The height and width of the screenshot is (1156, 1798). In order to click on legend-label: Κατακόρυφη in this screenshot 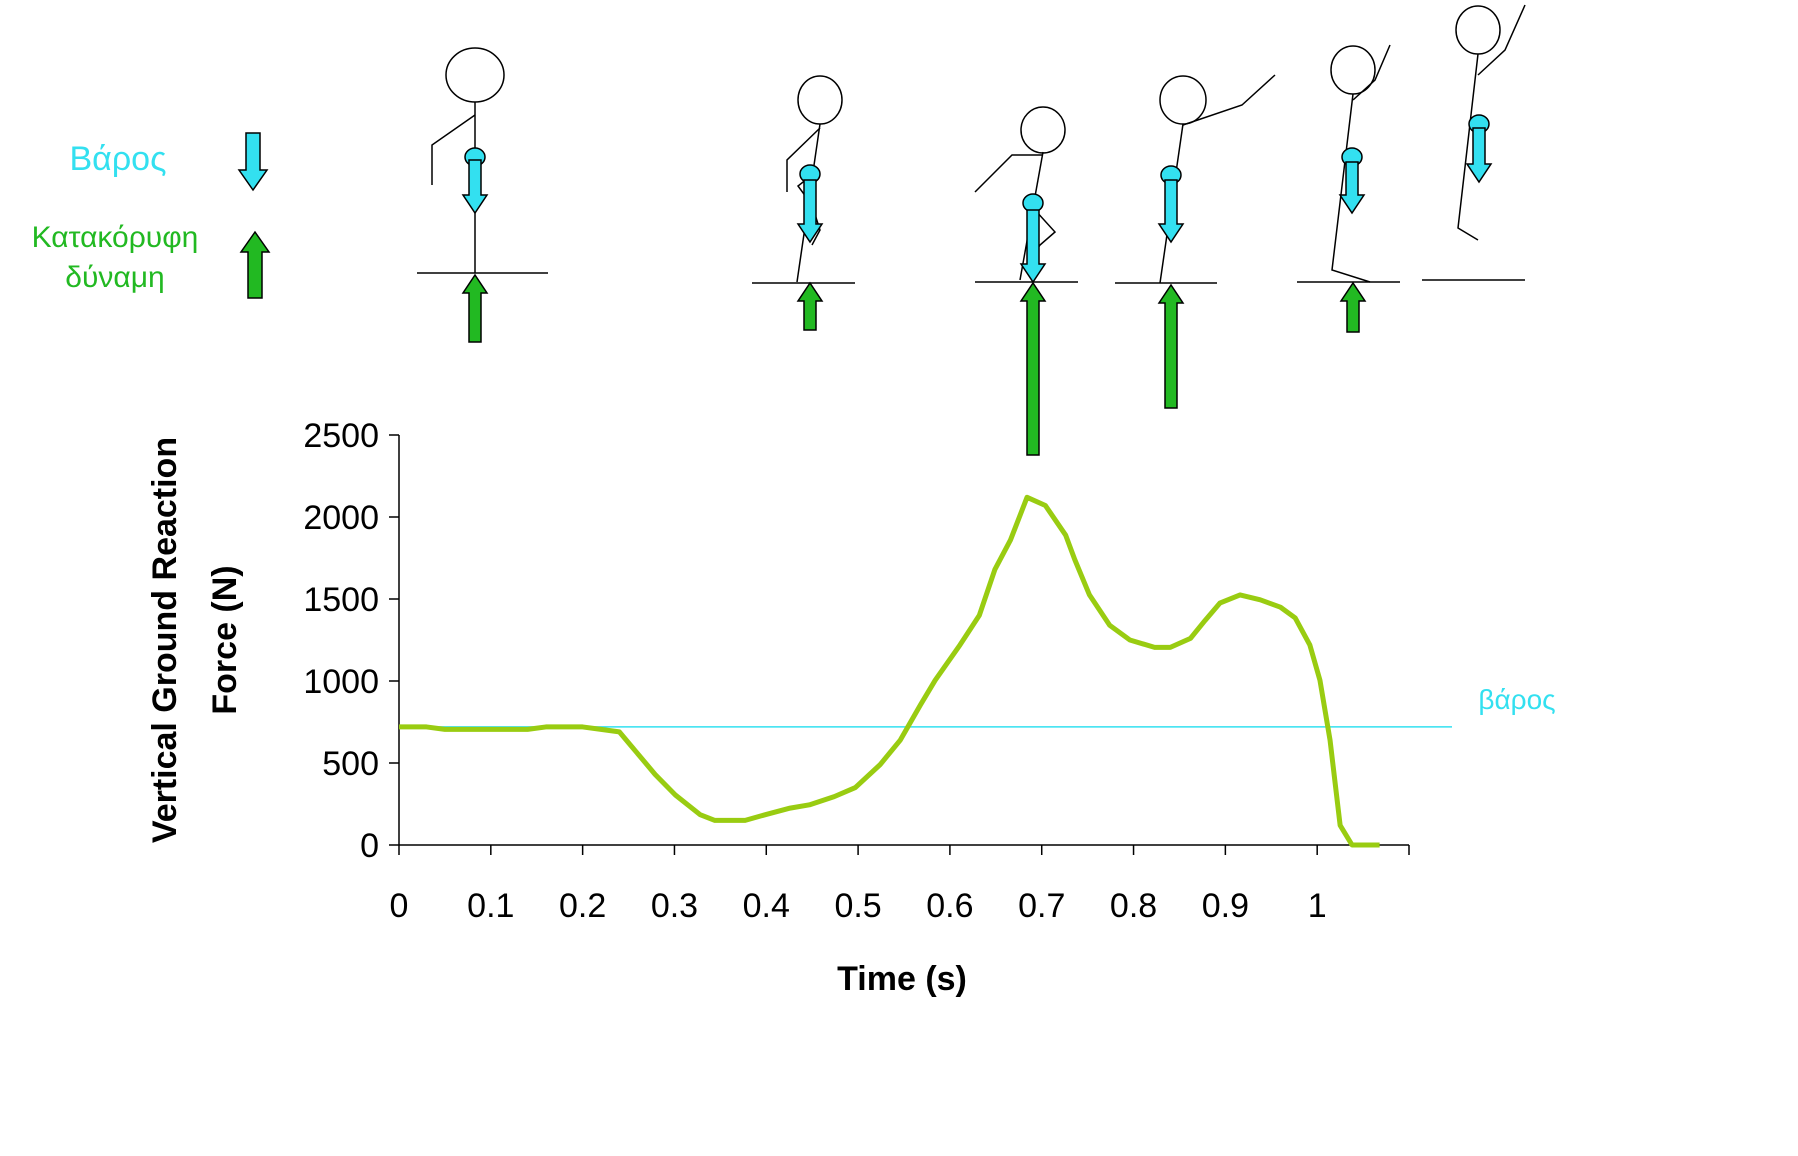, I will do `click(115, 237)`.